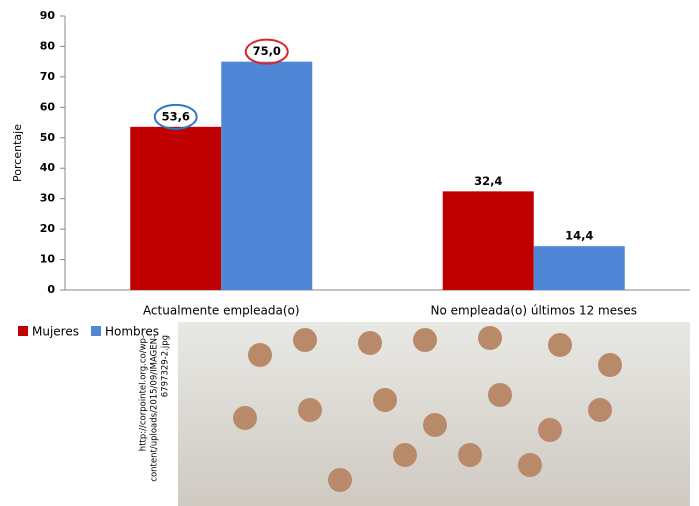  What do you see at coordinates (48, 167) in the screenshot?
I see `y-tick-label: 40` at bounding box center [48, 167].